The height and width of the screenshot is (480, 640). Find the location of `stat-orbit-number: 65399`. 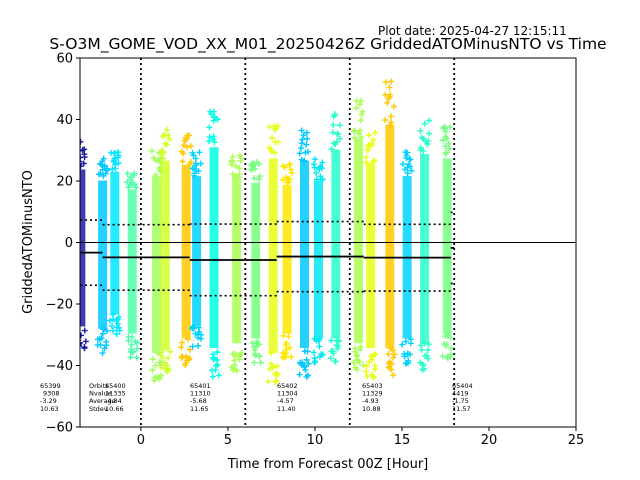

stat-orbit-number: 65399 is located at coordinates (50, 386).